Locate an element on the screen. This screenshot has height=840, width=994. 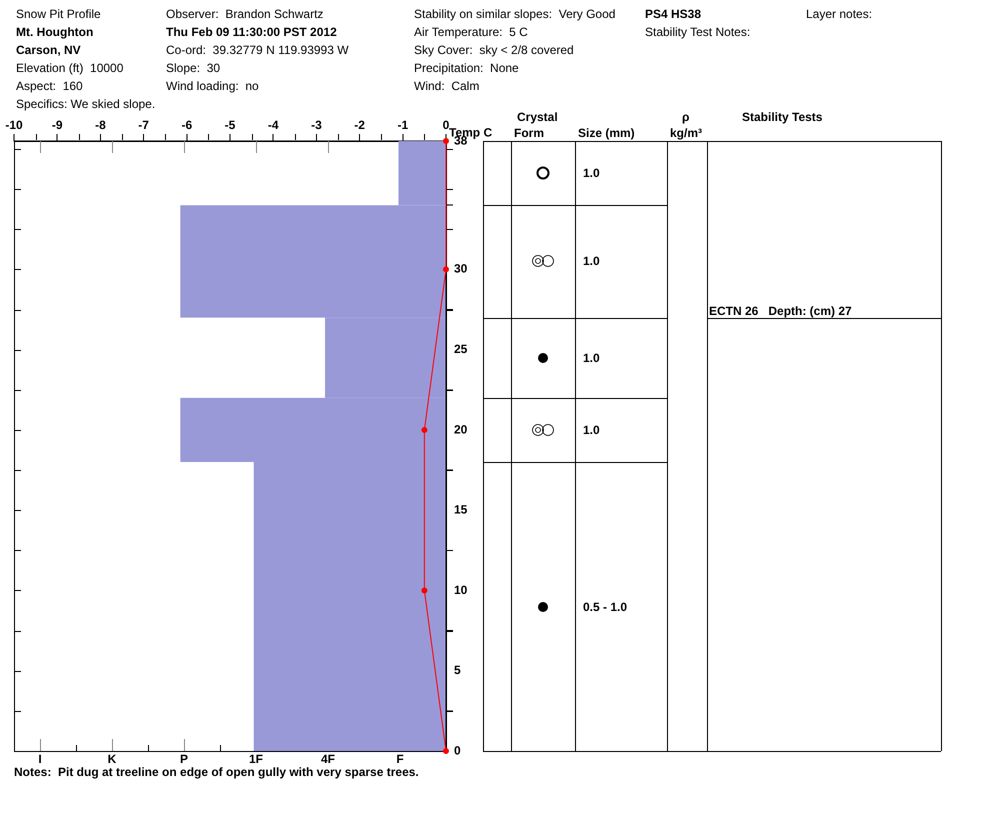
y-tick-label: 20 is located at coordinates (461, 429).